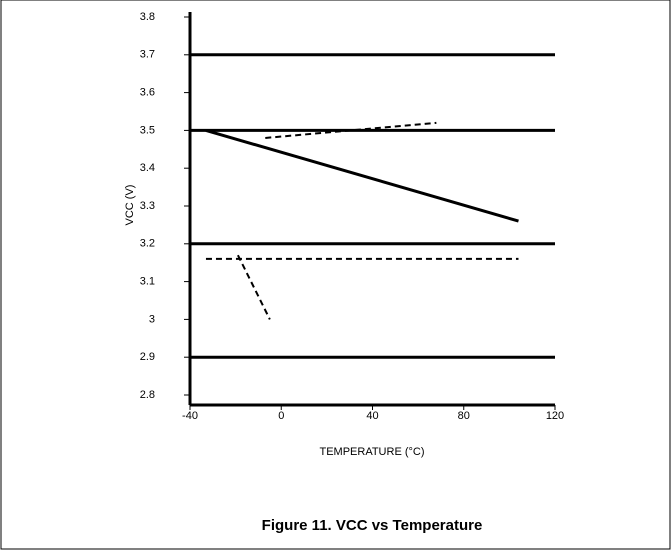 This screenshot has width=671, height=555. Describe the element at coordinates (371, 452) in the screenshot. I see `x-axis-label: TEMPERATURE (°C)` at that location.